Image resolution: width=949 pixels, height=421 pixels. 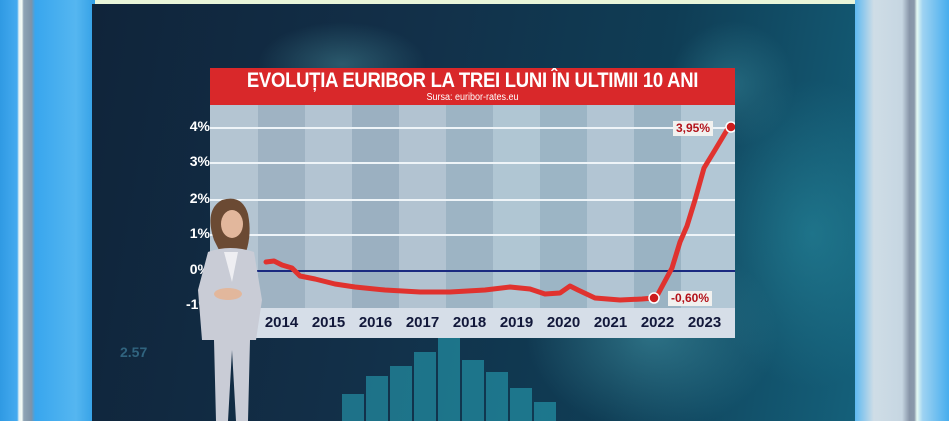 What do you see at coordinates (422, 322) in the screenshot?
I see `x-tick-label: 2017` at bounding box center [422, 322].